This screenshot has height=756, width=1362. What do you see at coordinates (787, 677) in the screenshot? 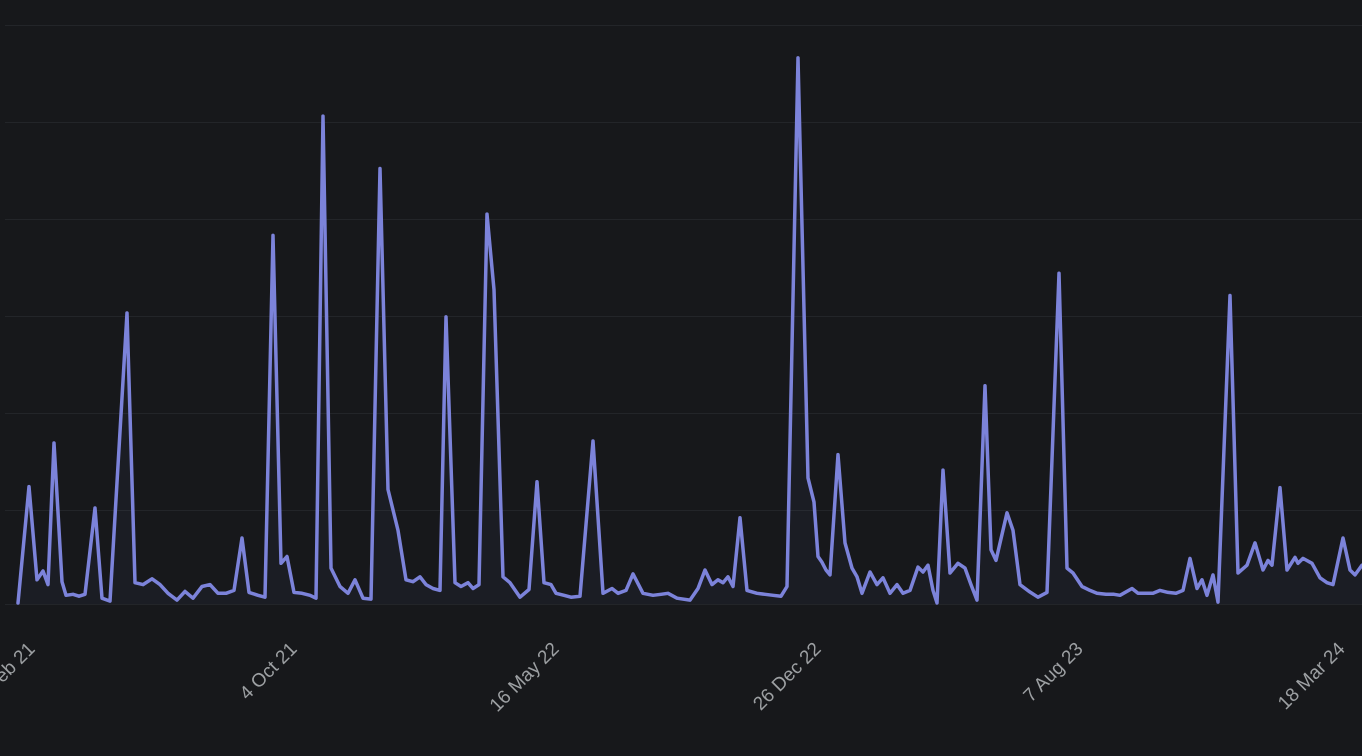
I see `x-axis-tick-label: 26 Dec 22` at bounding box center [787, 677].